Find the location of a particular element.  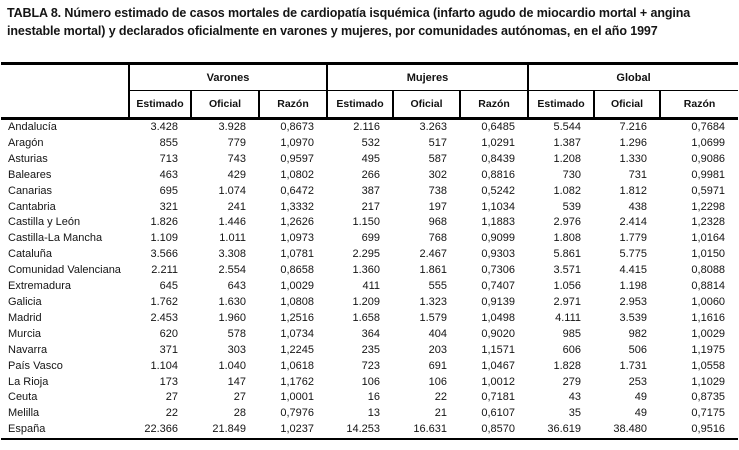

value-cell: 1.808 is located at coordinates (567, 238).